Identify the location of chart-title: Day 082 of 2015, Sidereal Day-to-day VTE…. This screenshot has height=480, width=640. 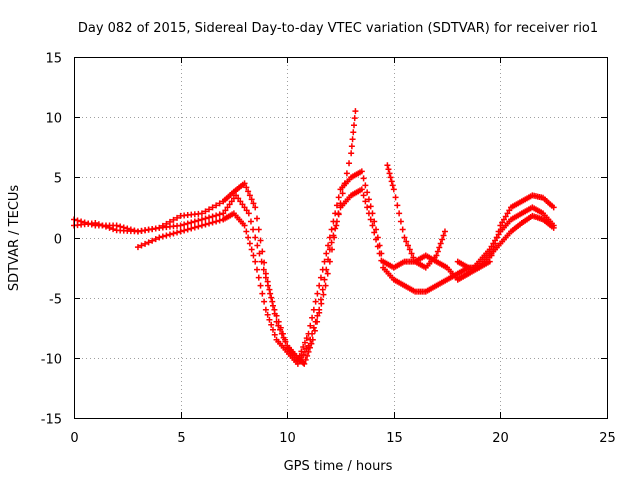
(338, 28).